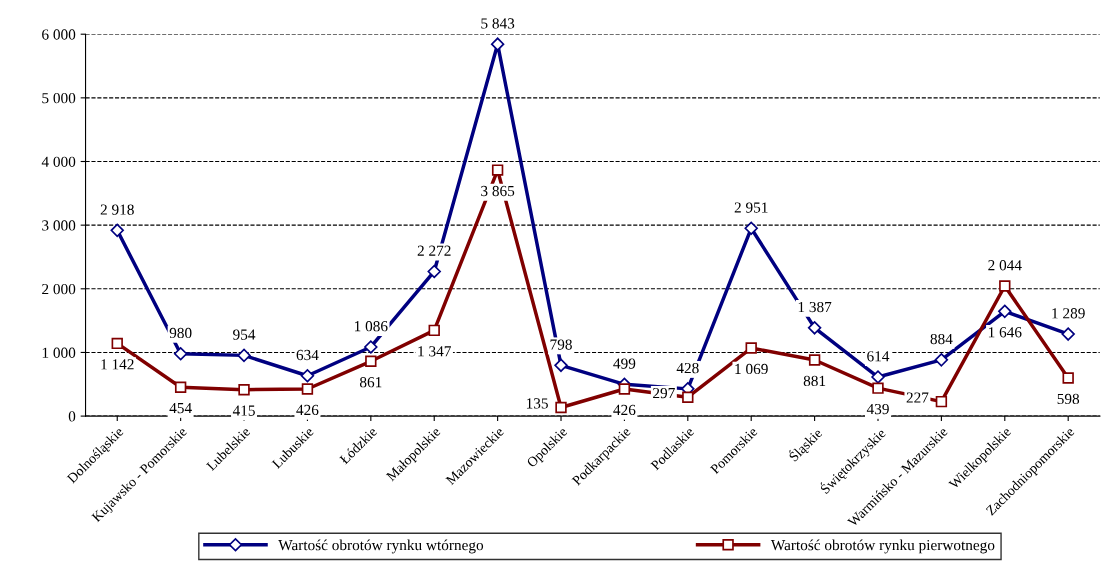 The width and height of the screenshot is (1111, 570). I want to click on y-tick-label: 5 000, so click(59, 98).